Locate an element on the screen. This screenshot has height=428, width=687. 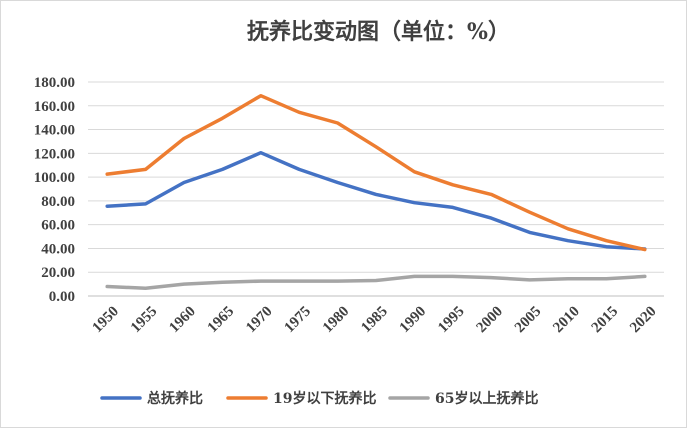
y-tick-label: 140.00 is located at coordinates (54, 131).